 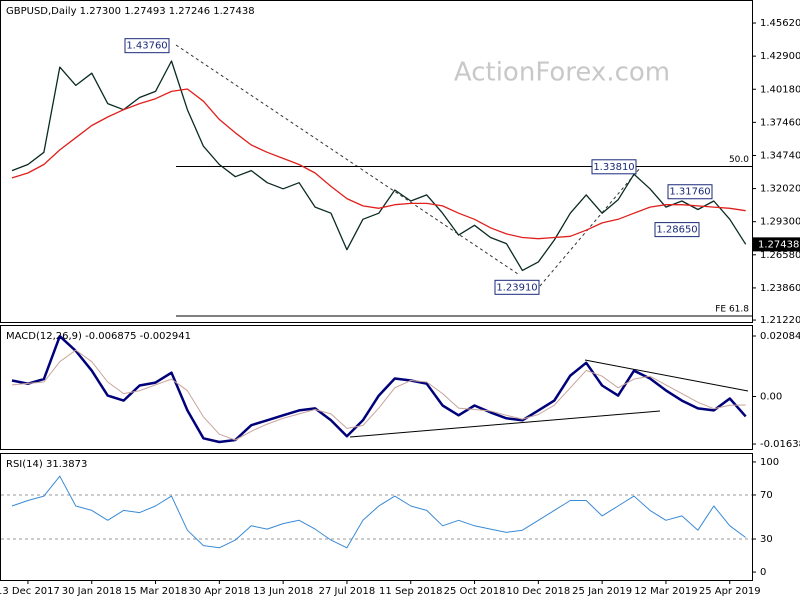 I want to click on x-tick-label: 25 Apr 2019, so click(x=730, y=591).